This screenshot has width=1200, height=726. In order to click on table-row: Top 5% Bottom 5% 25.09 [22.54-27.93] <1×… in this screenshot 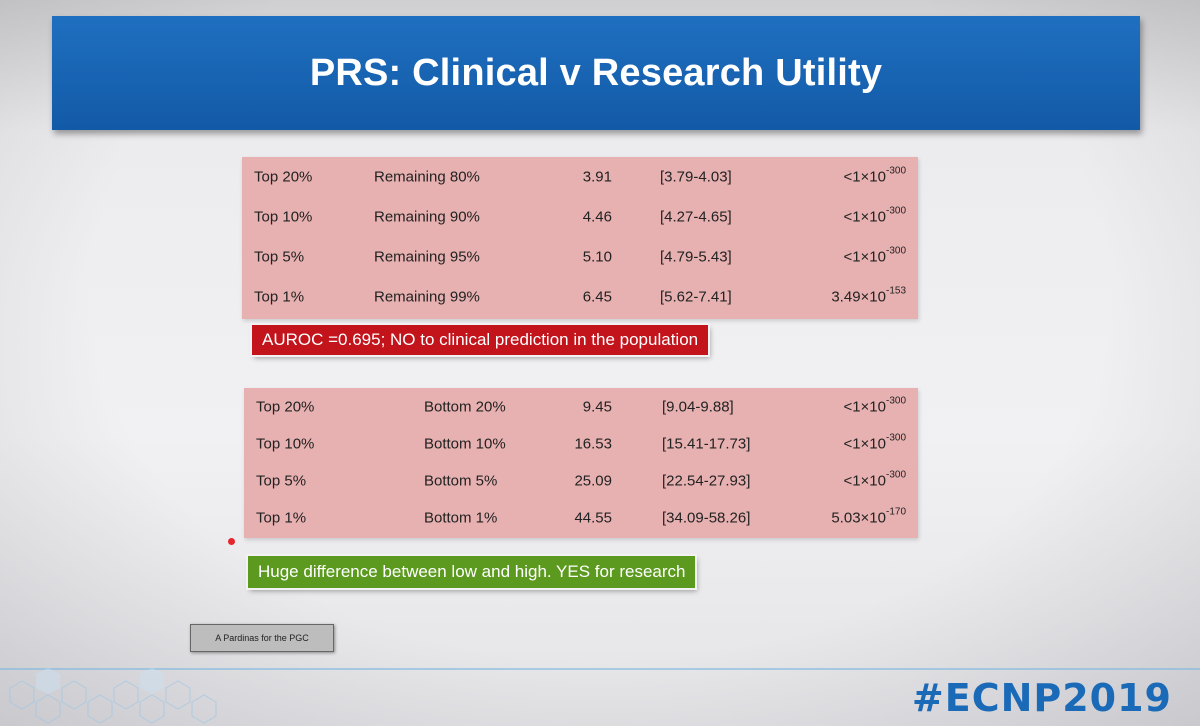, I will do `click(581, 480)`.